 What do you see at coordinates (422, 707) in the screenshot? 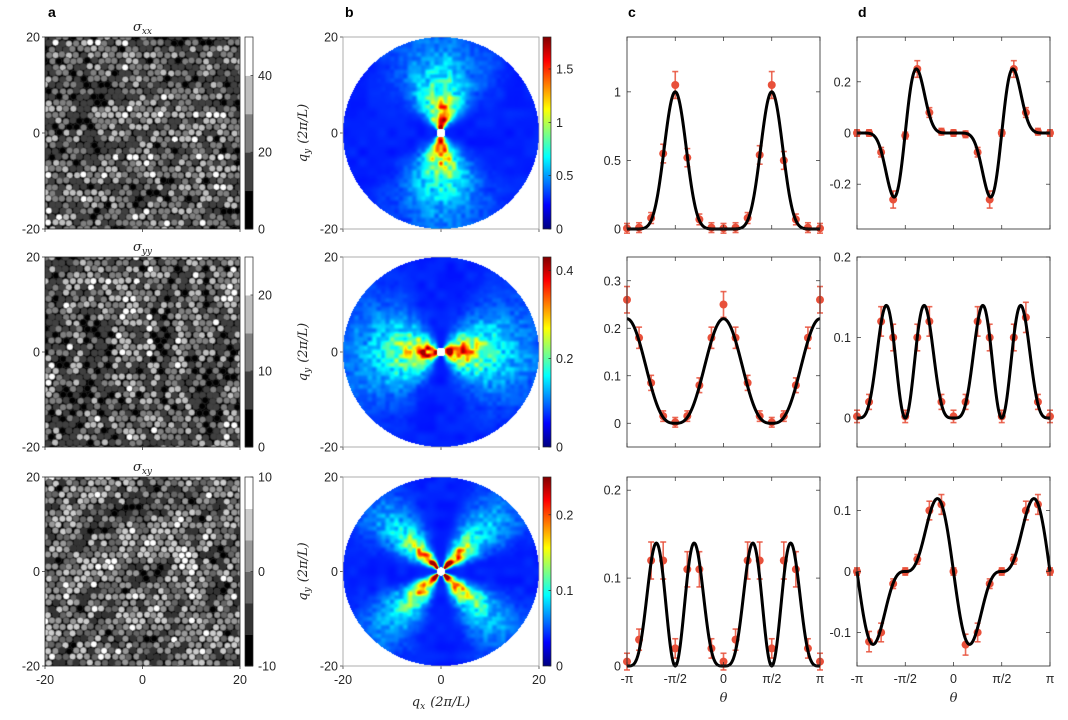
I see `q-subscript: x` at bounding box center [422, 707].